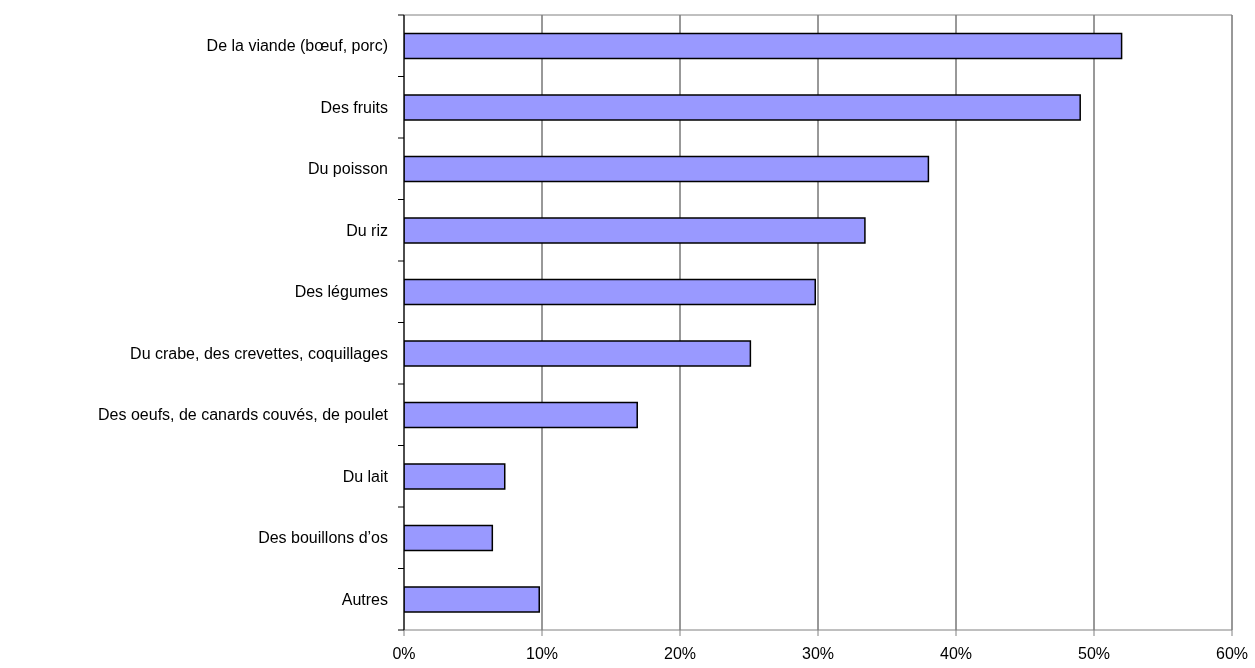 This screenshot has width=1255, height=668. Describe the element at coordinates (365, 476) in the screenshot. I see `y-tick-label: Du lait` at that location.